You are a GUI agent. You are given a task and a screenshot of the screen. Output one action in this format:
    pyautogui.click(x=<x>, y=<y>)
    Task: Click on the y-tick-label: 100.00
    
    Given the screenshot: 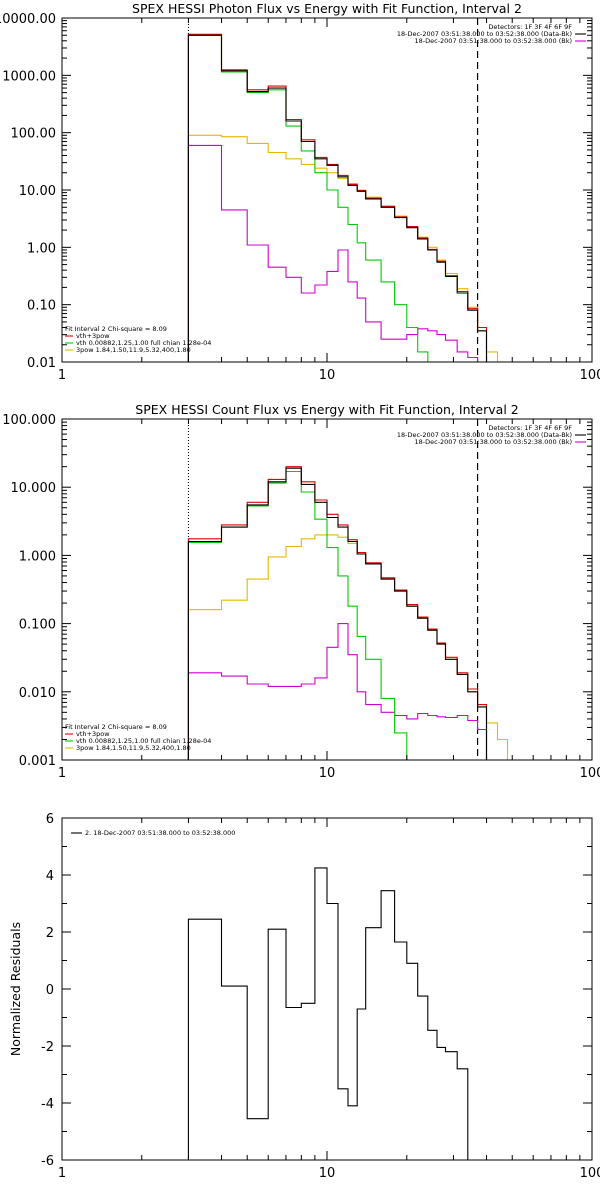 What is the action you would take?
    pyautogui.click(x=34, y=134)
    